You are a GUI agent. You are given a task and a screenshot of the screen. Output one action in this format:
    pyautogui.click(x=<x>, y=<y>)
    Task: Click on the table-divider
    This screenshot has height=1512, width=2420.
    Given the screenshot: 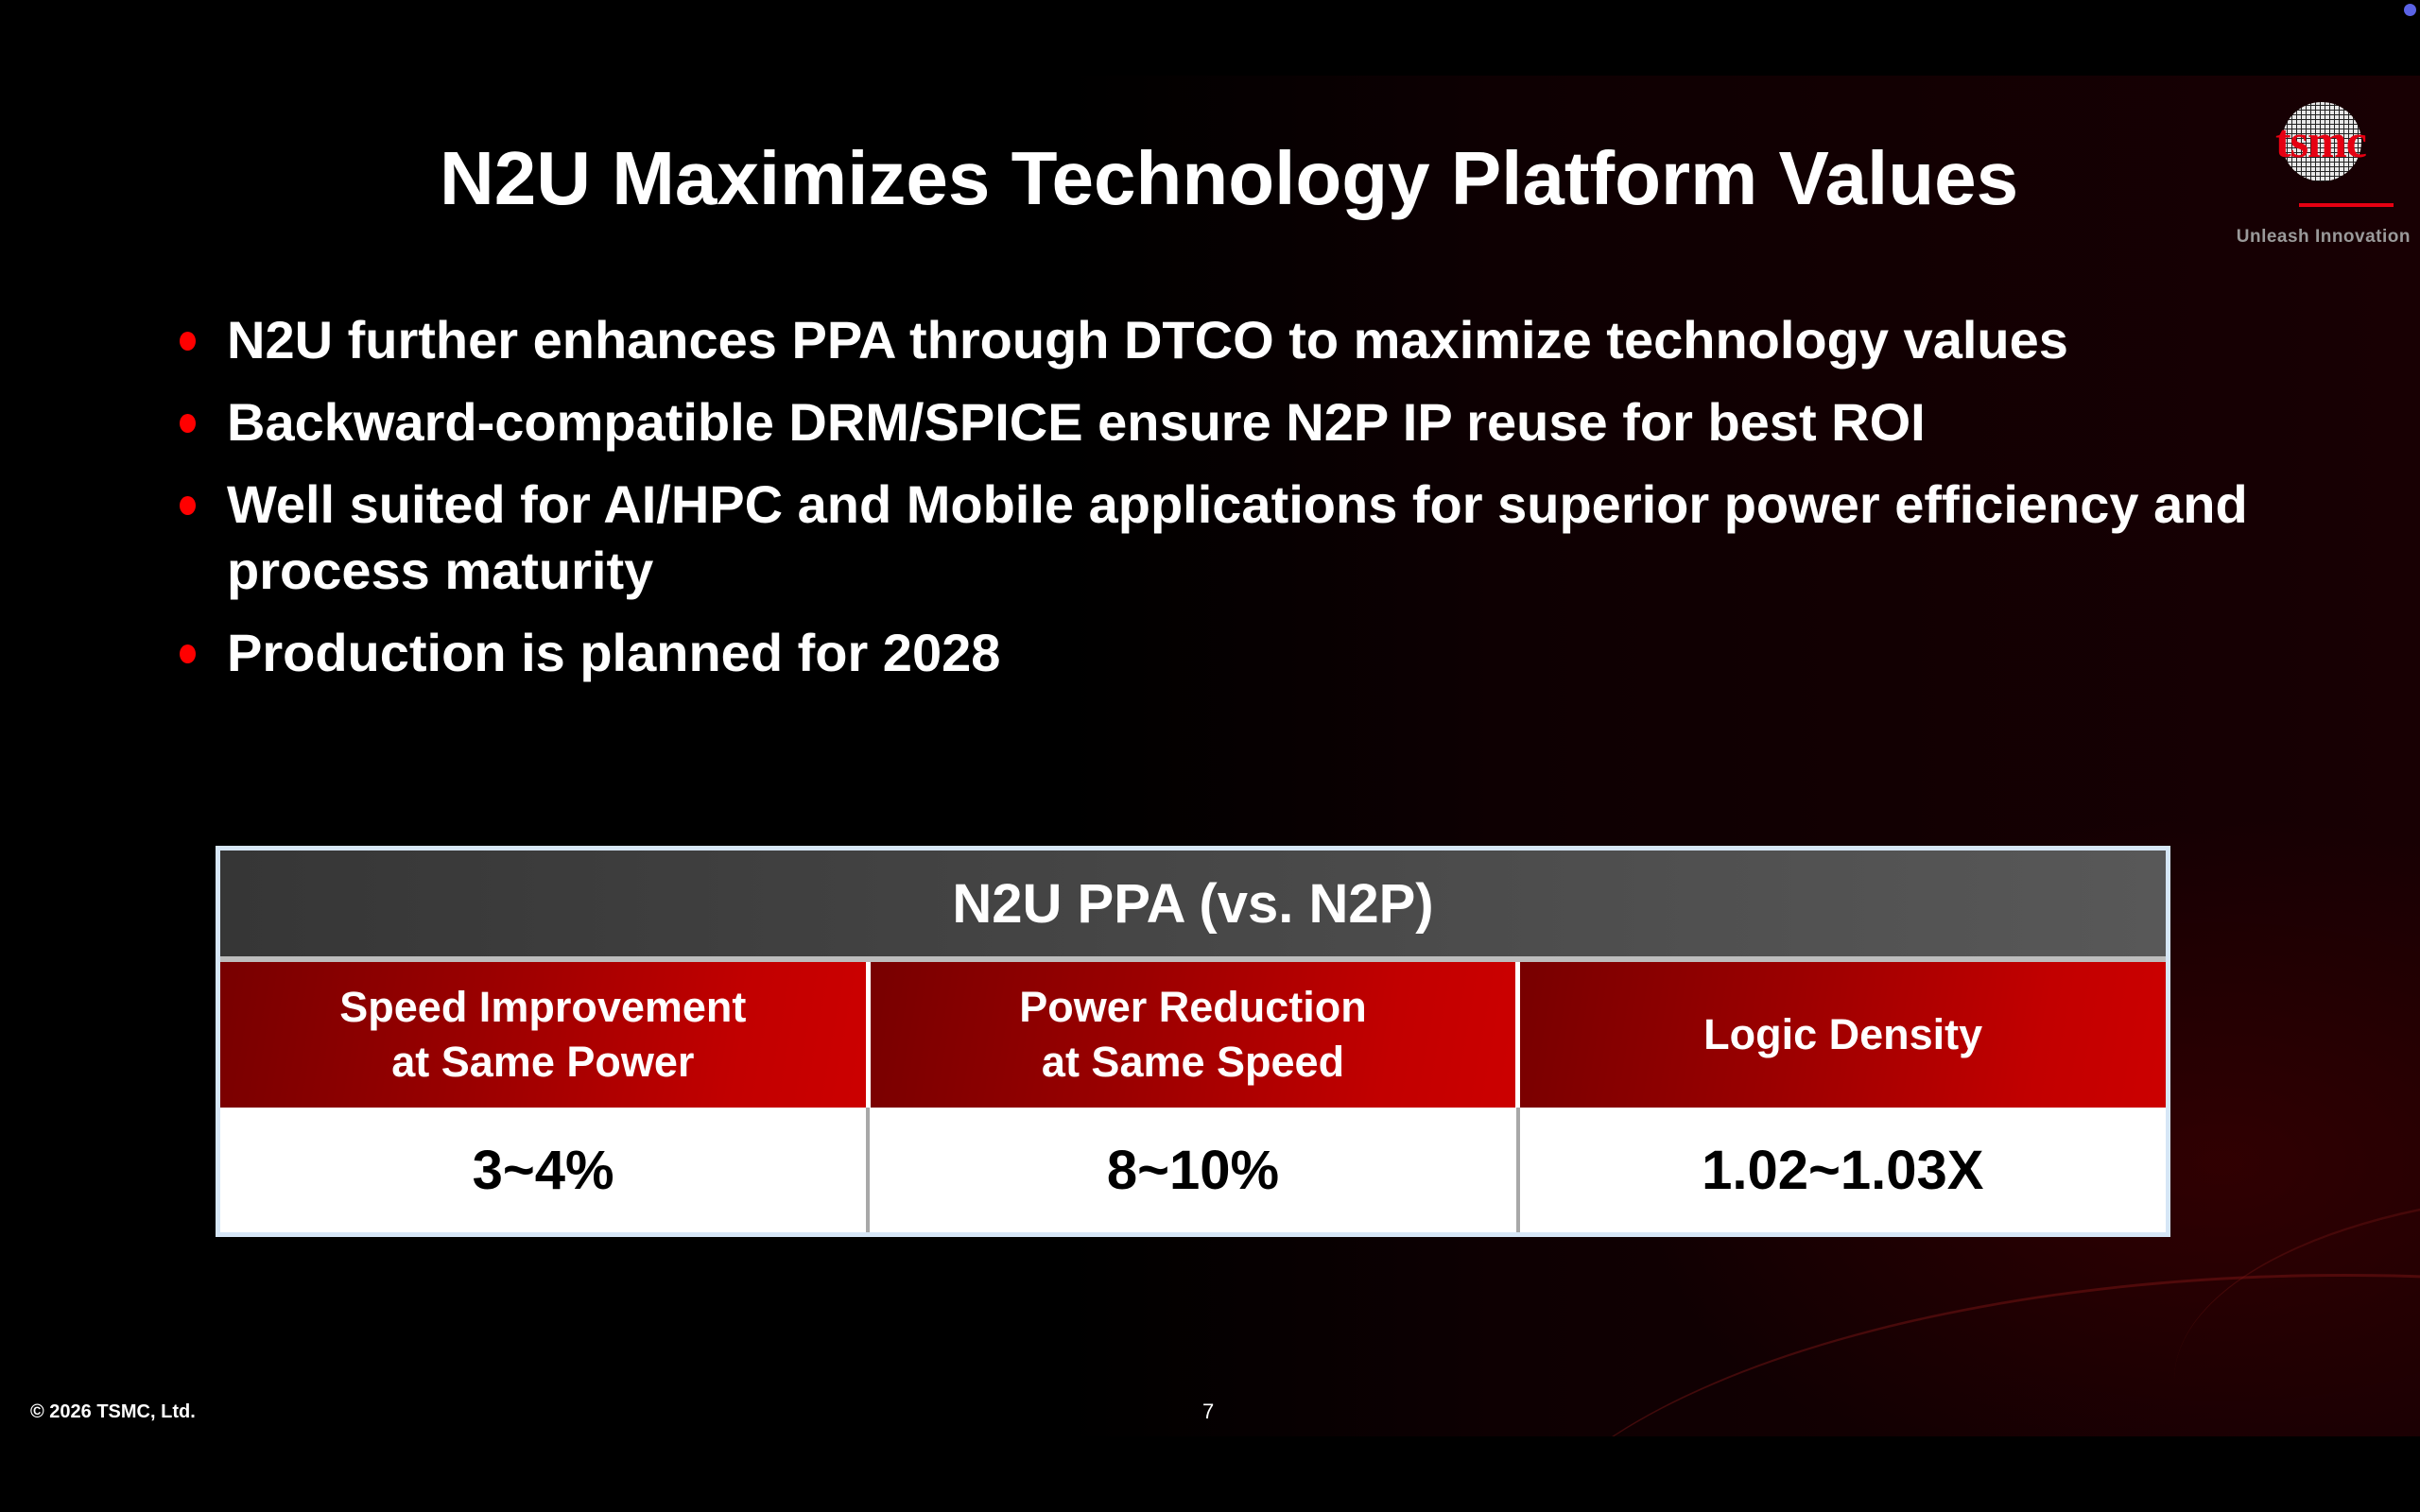 What is the action you would take?
    pyautogui.click(x=1193, y=959)
    